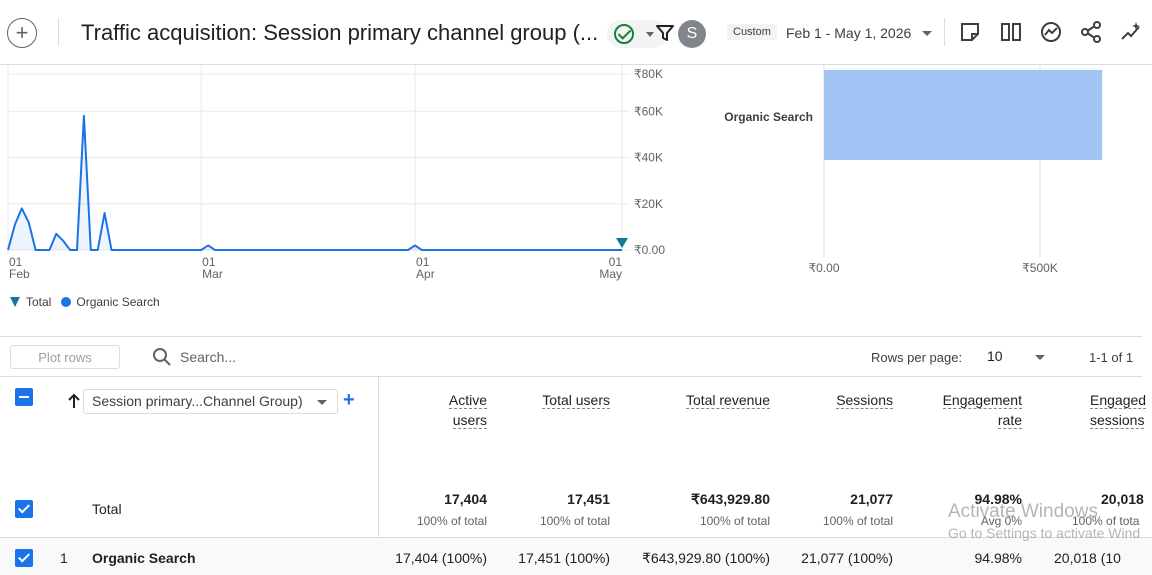  I want to click on avatar: S, so click(692, 34).